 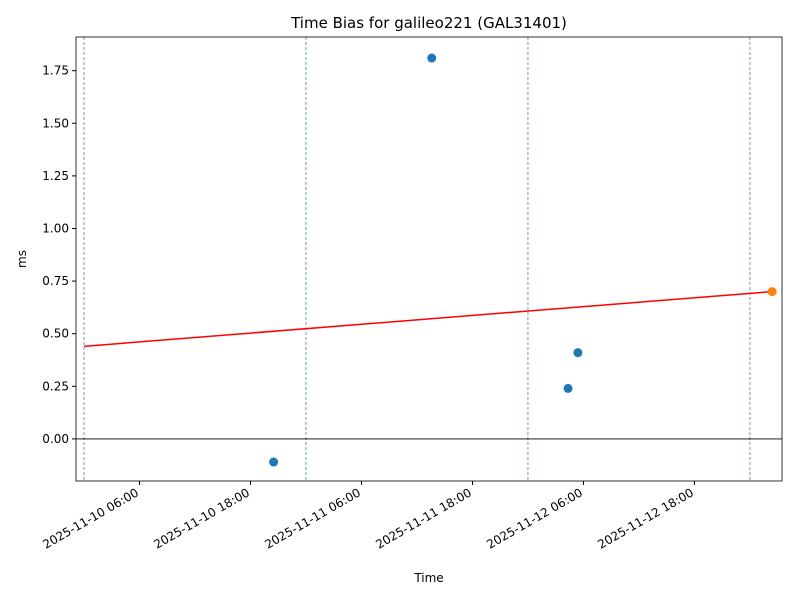 What do you see at coordinates (534, 518) in the screenshot?
I see `x-tick-label: 2025-11-12 06:00` at bounding box center [534, 518].